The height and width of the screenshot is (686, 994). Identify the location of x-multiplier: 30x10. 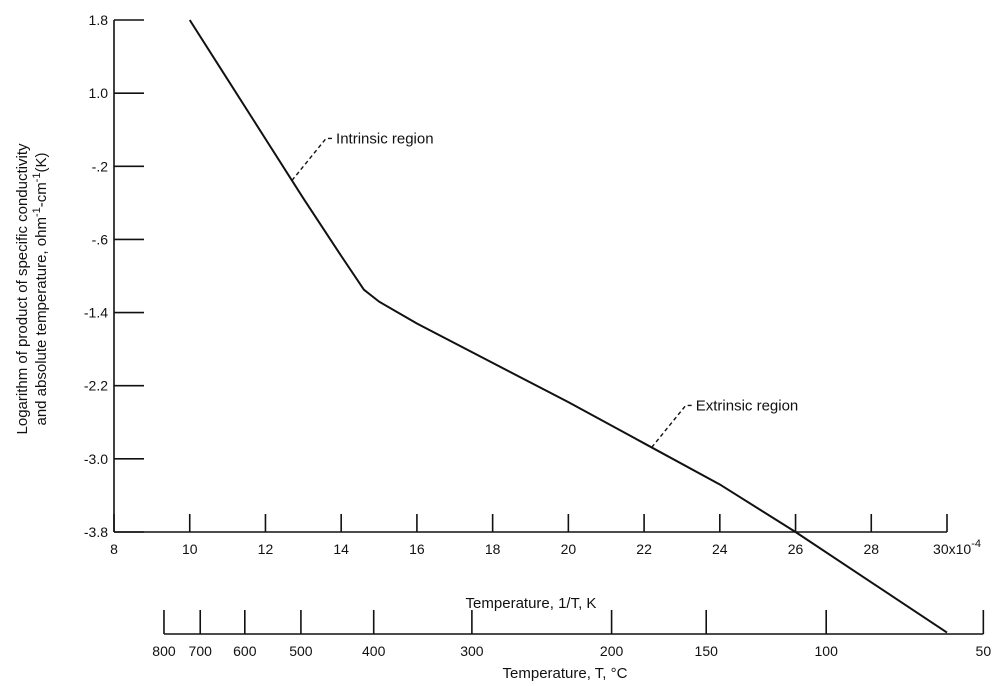
(952, 549).